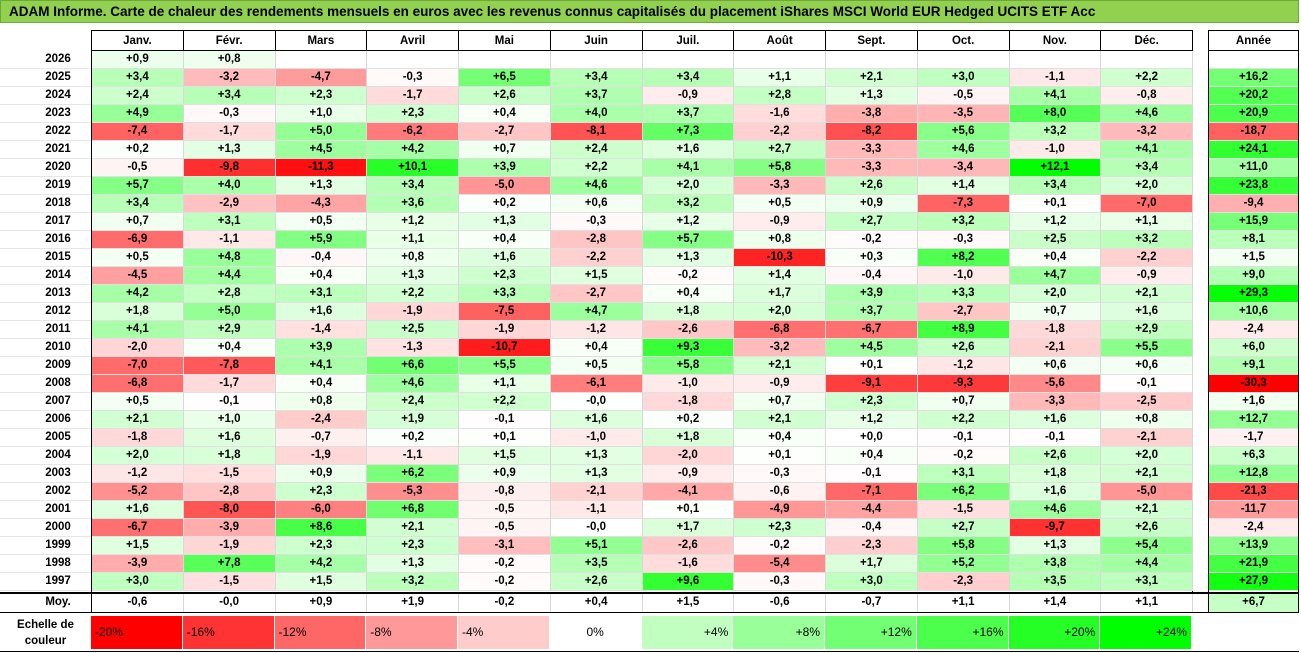 This screenshot has width=1301, height=653. What do you see at coordinates (413, 114) in the screenshot?
I see `heatmap-cell: +2,3` at bounding box center [413, 114].